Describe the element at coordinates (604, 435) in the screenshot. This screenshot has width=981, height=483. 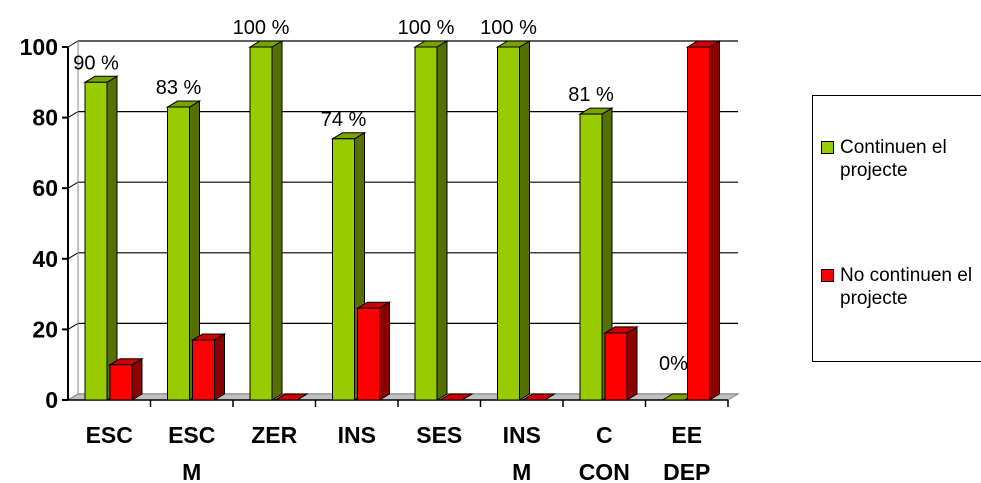
I see `x-tick-label: C` at that location.